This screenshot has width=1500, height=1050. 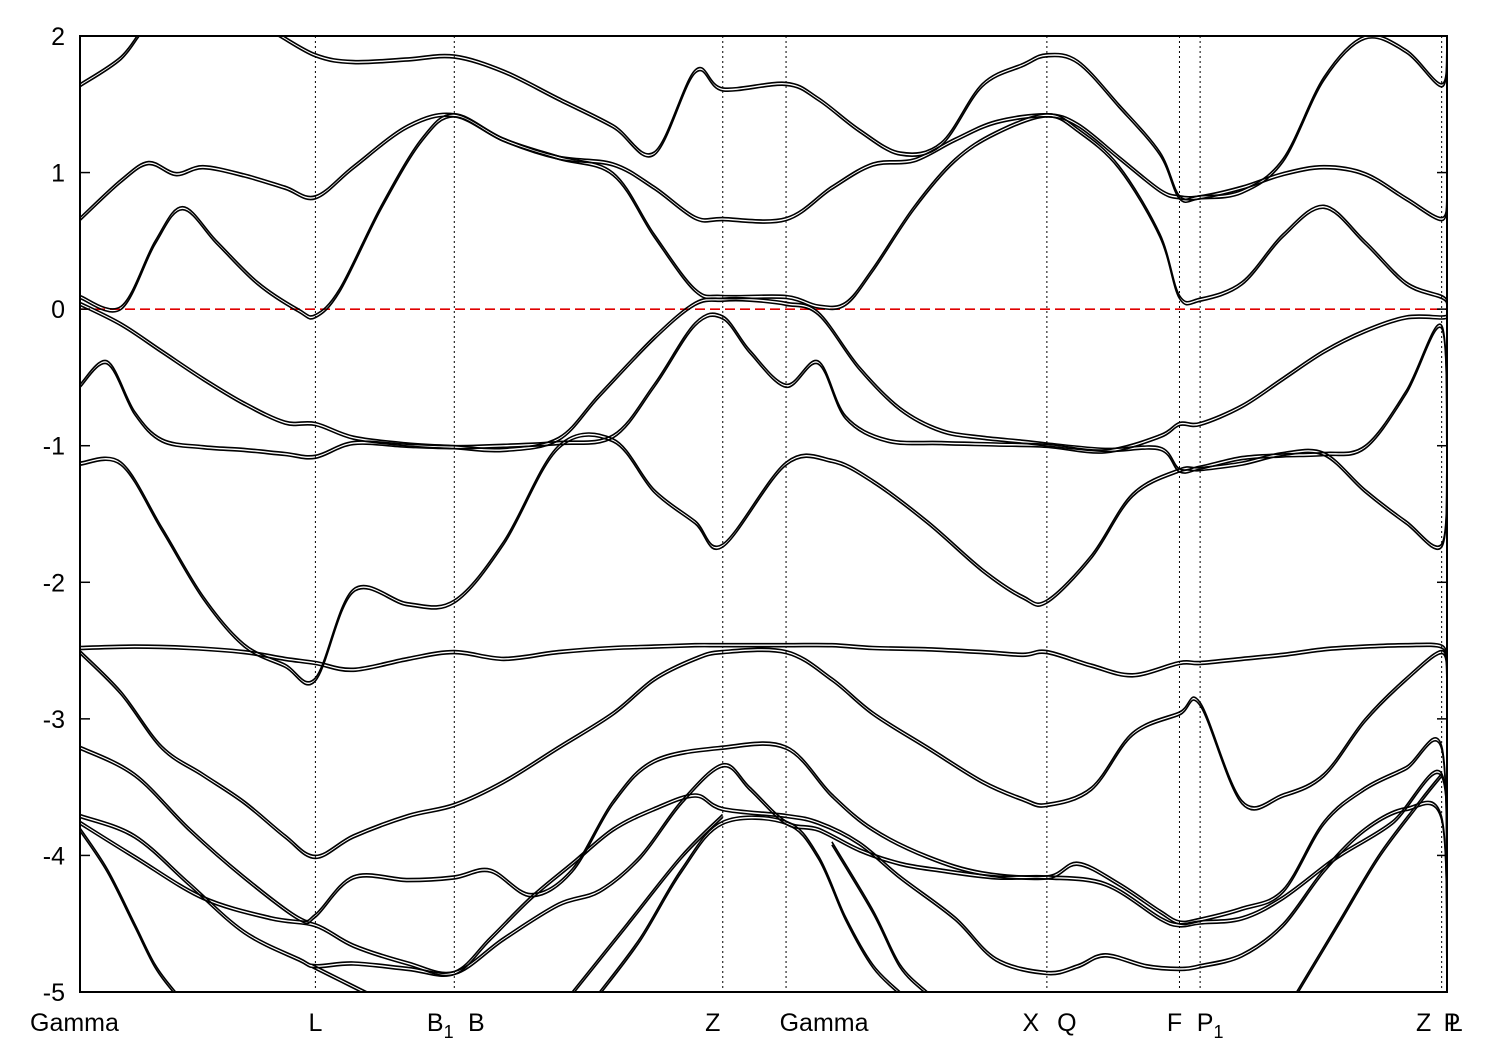 I want to click on x-tick-label-1: L, so click(x=315, y=1023).